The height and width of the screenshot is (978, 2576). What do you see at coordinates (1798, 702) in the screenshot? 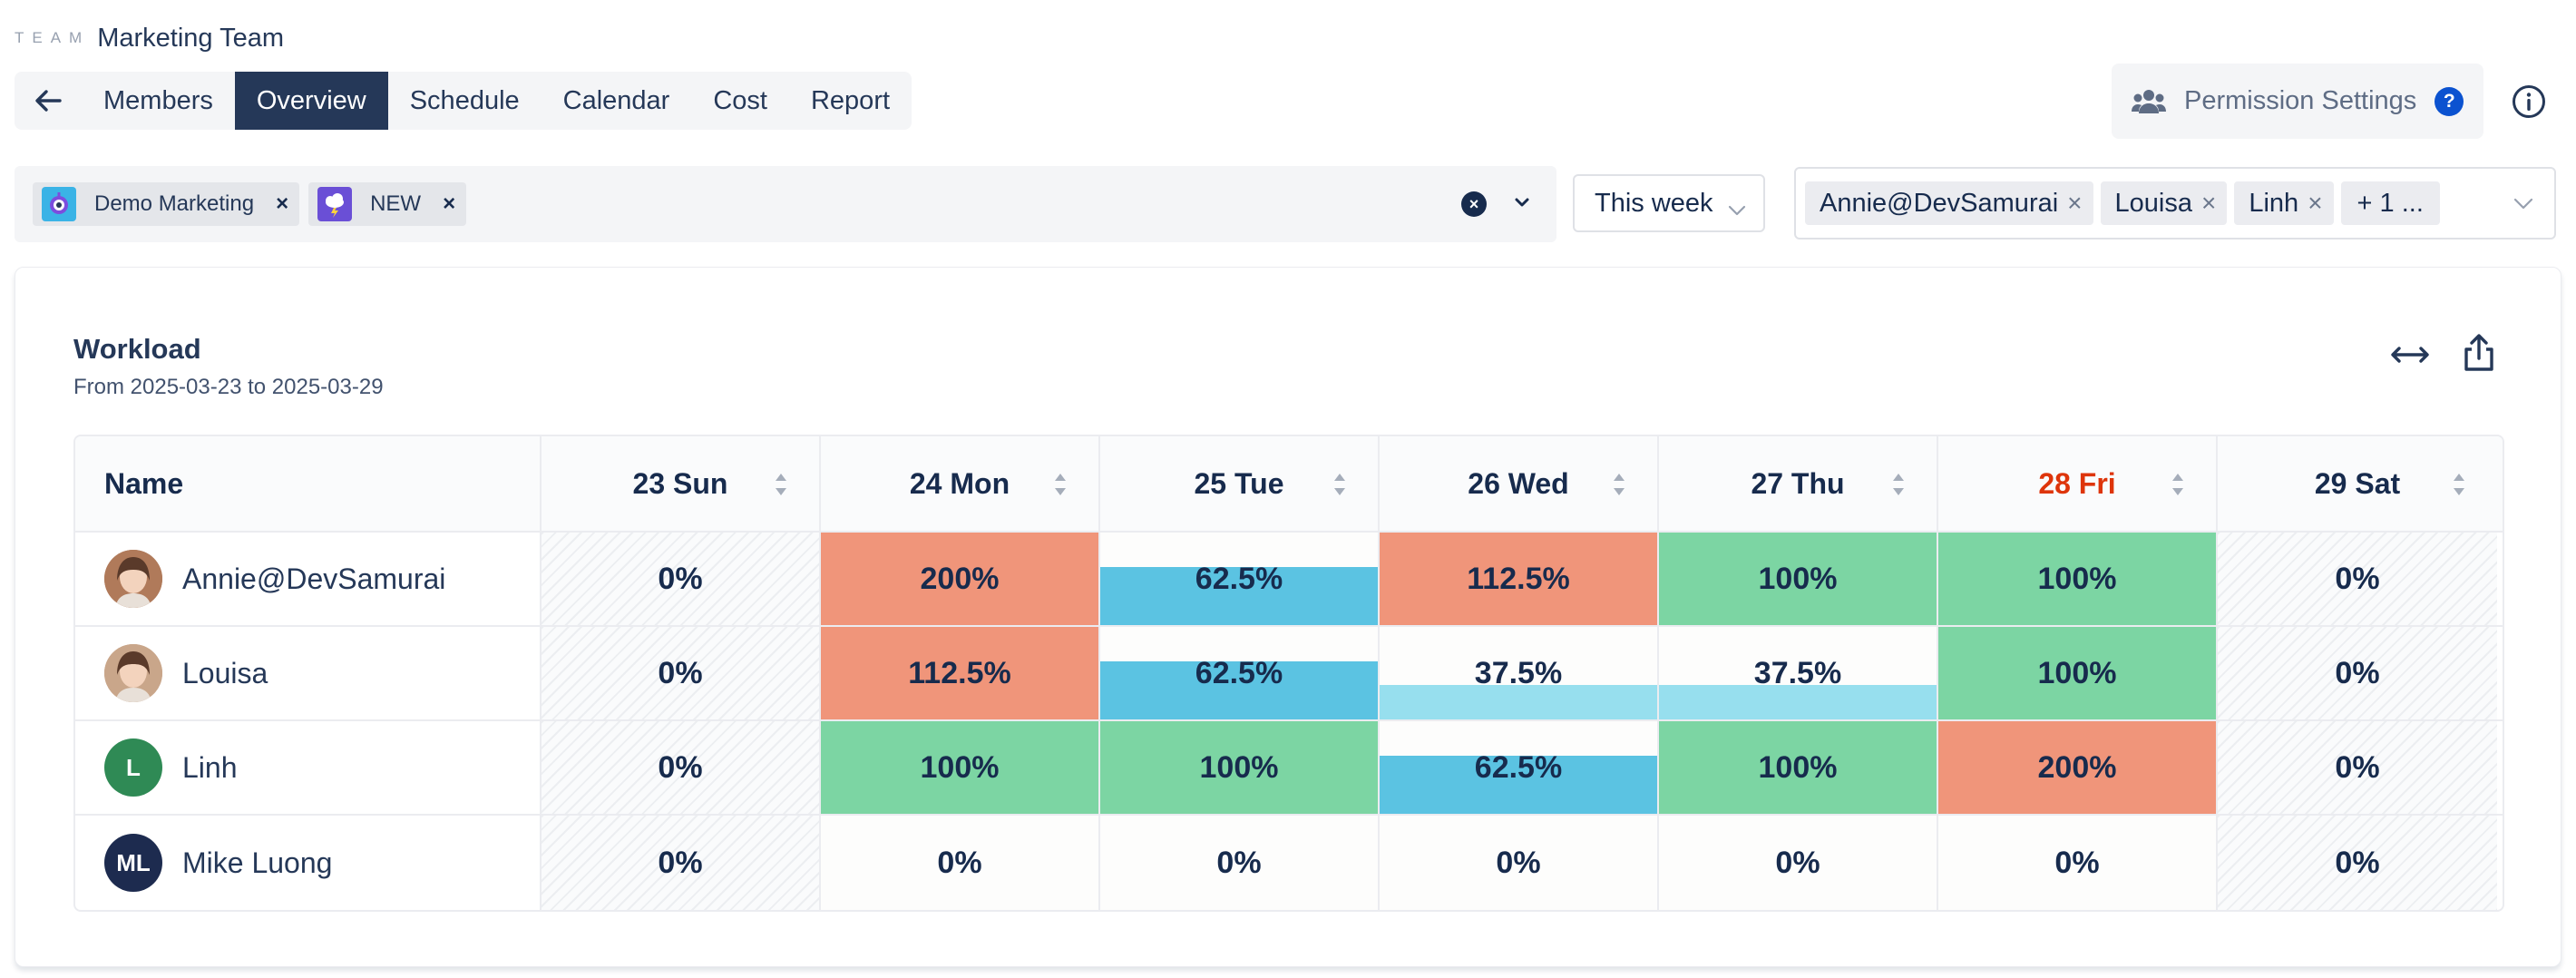
I see `workload-fill-bar` at bounding box center [1798, 702].